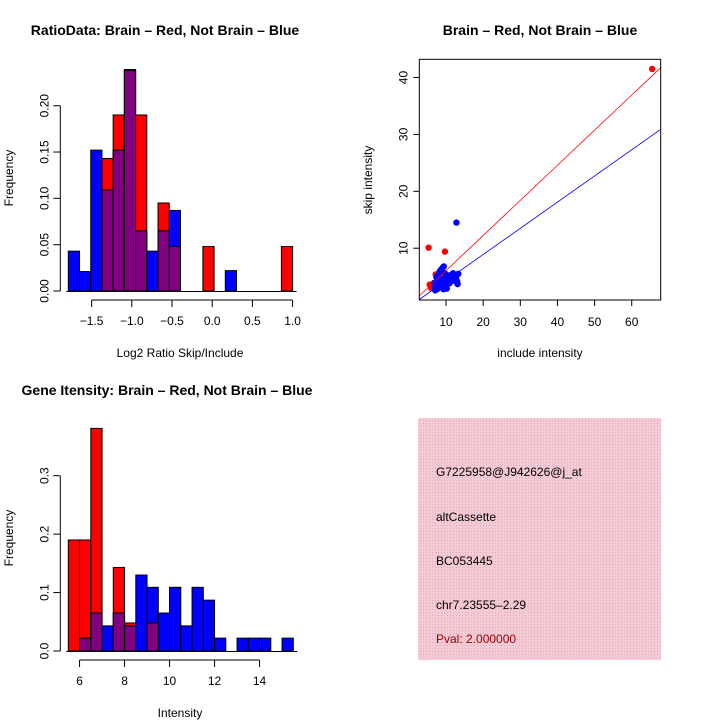 This screenshot has width=720, height=720. Describe the element at coordinates (44, 198) in the screenshot. I see `ratio-y-tick-label: 0.10` at that location.